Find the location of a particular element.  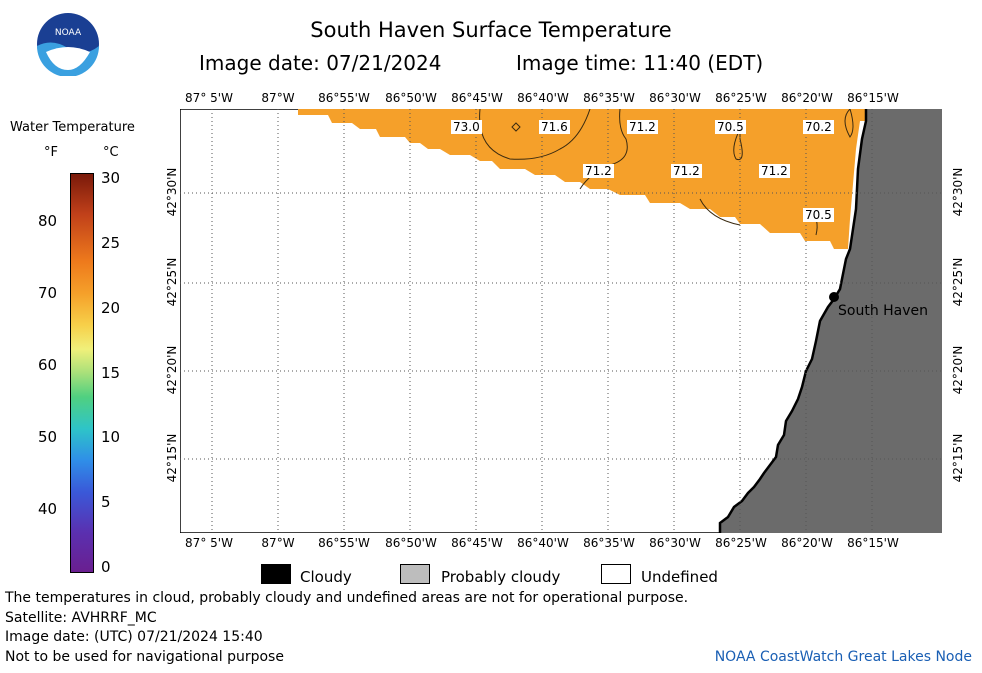

colorbar-celsius-tick: 25 is located at coordinates (111, 242).